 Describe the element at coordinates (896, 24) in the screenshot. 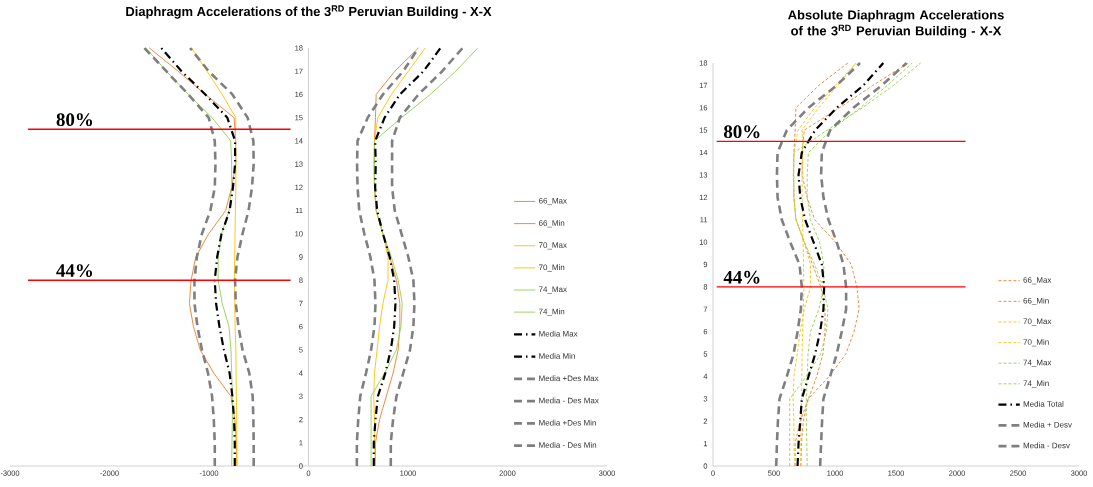

I see `chart-title: Absolute Diaphragm Accelerations of the 3$^{RD}$ Peruvian Building - X-X` at that location.